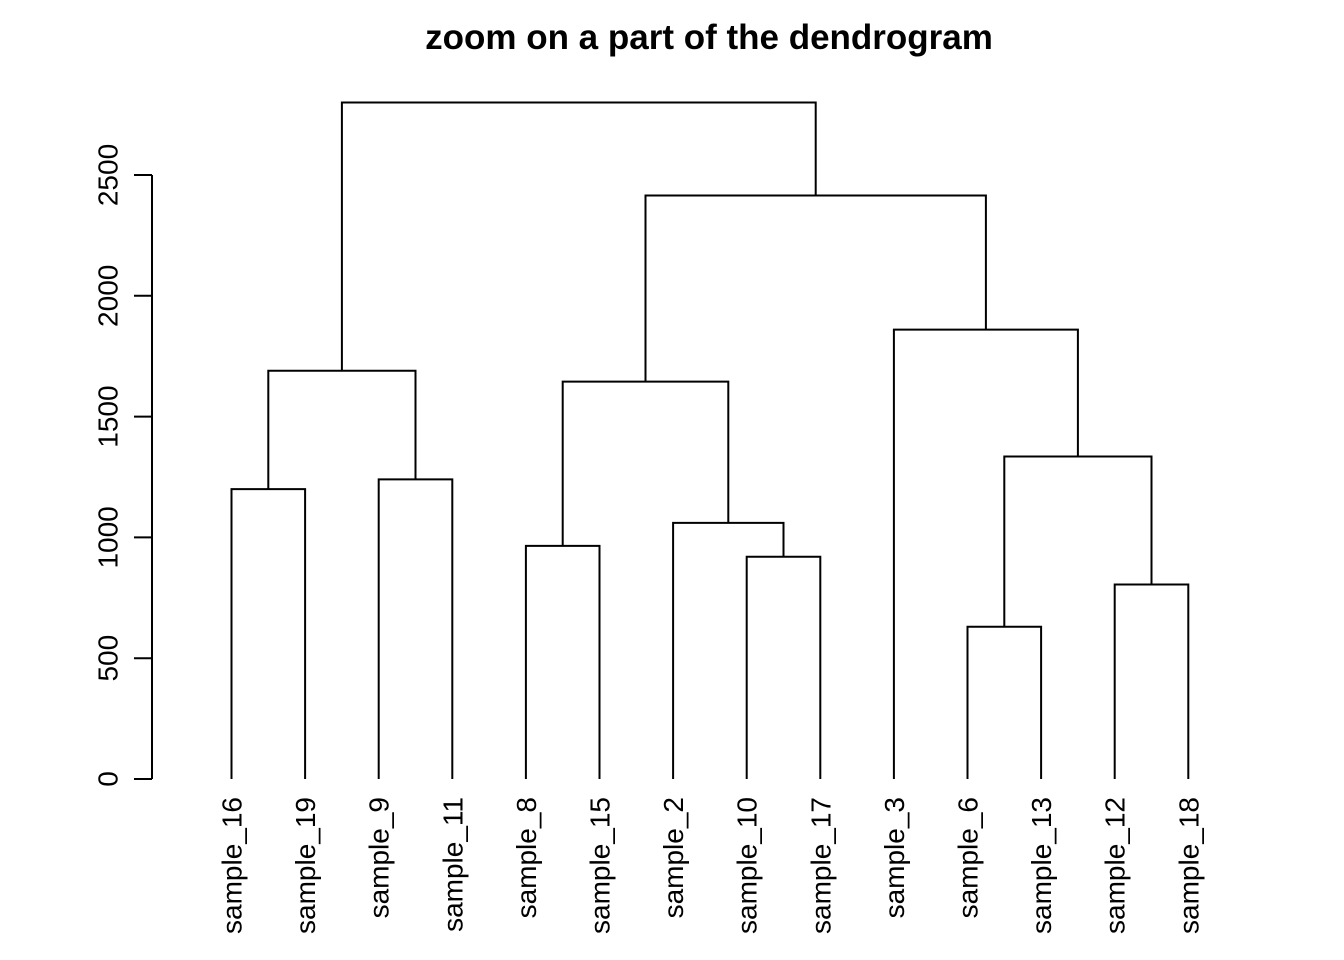 This screenshot has height=960, width=1344. What do you see at coordinates (820, 865) in the screenshot?
I see `leaf-label: sample_17` at bounding box center [820, 865].